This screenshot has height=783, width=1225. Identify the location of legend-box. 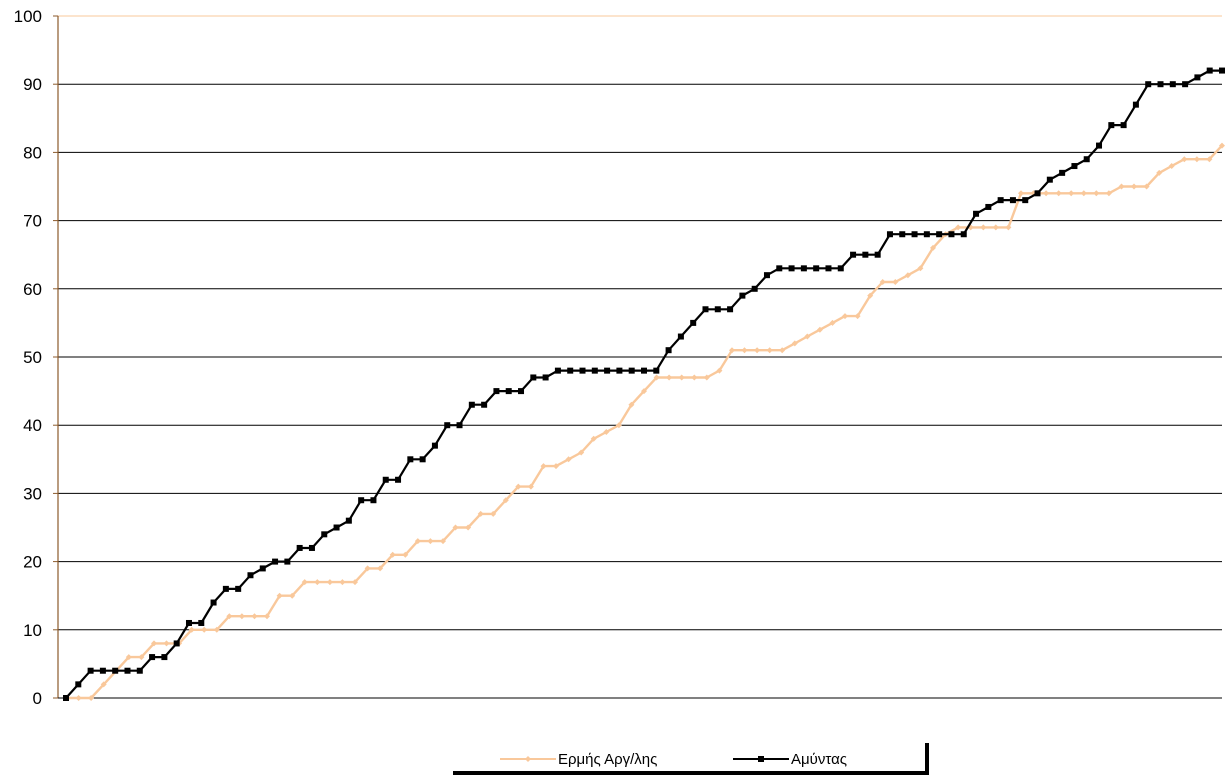
(687, 755).